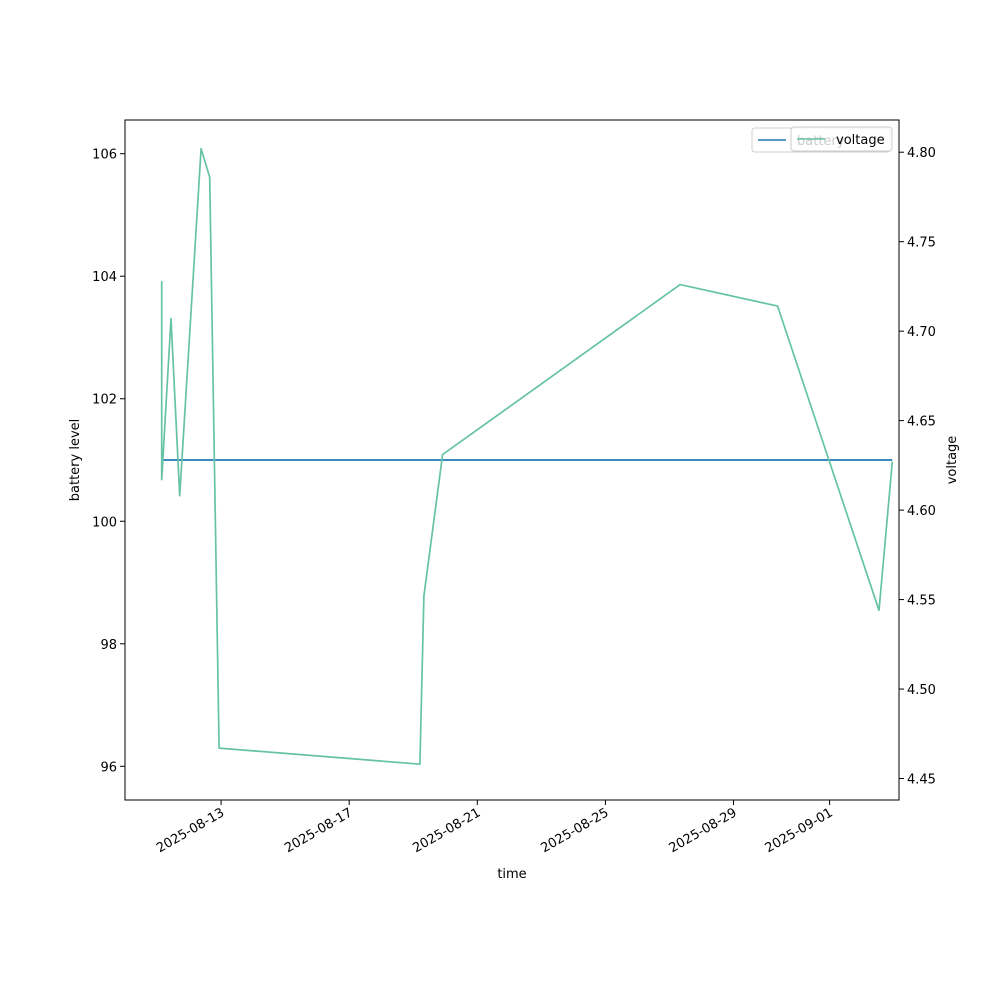 The image size is (1000, 1000). Describe the element at coordinates (104, 522) in the screenshot. I see `left-y-tick-label: 100` at that location.